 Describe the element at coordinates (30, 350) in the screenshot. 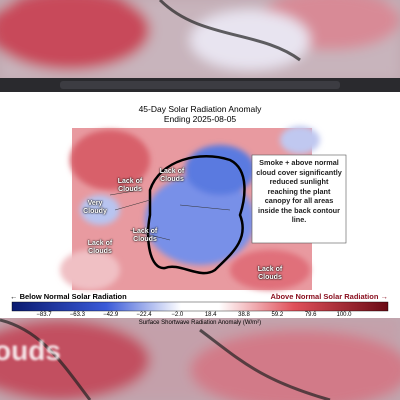

I see `background-text: ouds` at that location.